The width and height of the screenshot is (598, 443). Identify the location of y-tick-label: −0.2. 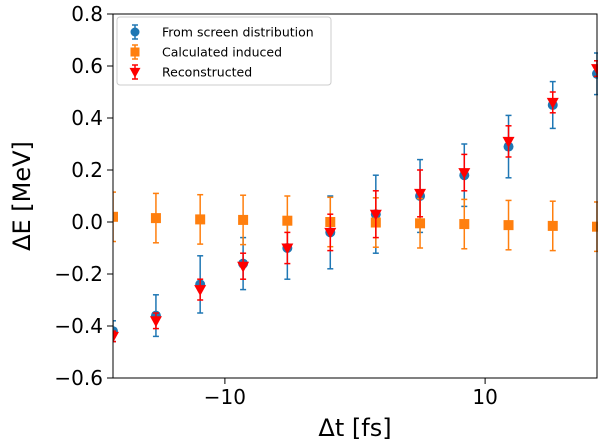
(78, 274).